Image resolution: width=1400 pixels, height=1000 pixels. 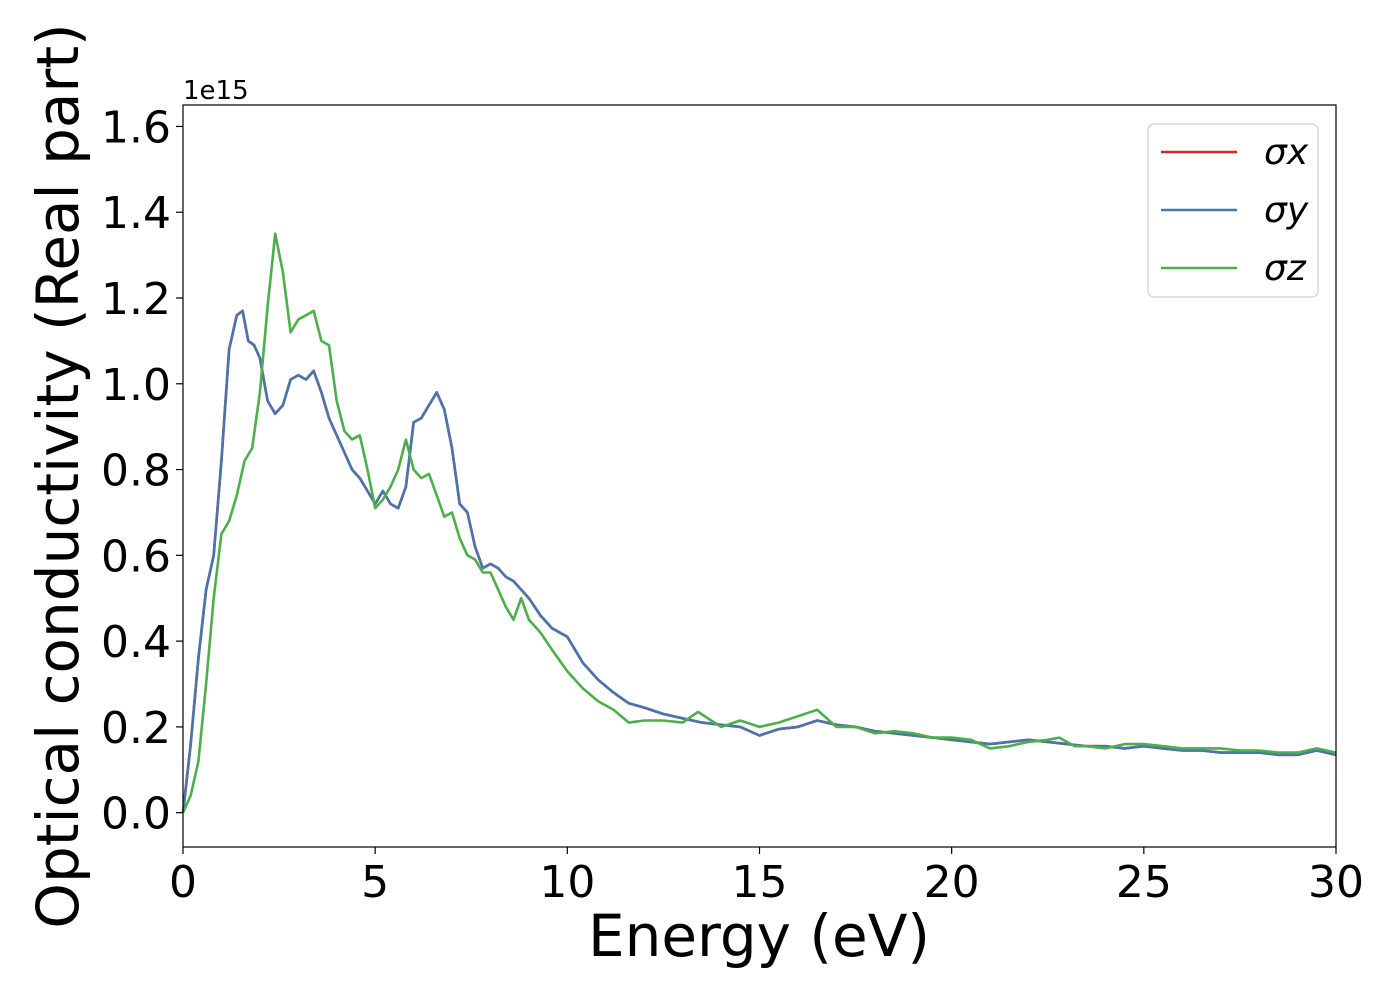 I want to click on legend-items: σx σy σz, so click(x=1235, y=210).